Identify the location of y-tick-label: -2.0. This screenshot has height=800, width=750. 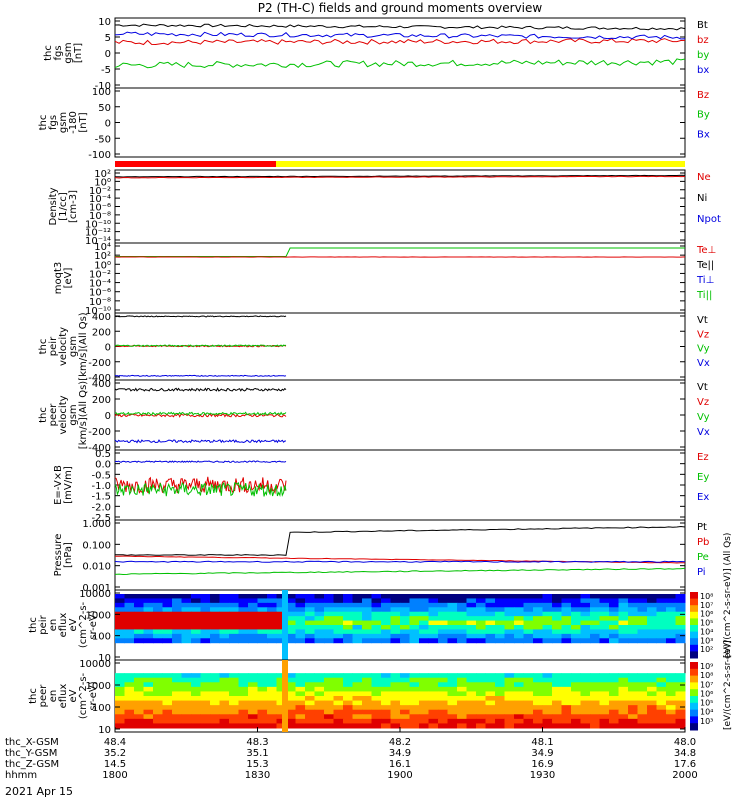
(101, 507).